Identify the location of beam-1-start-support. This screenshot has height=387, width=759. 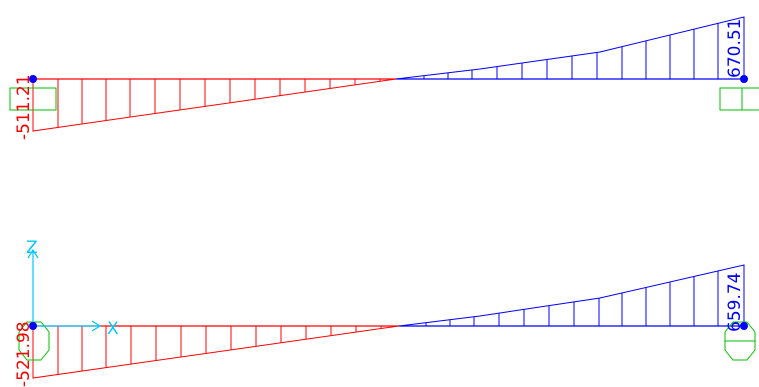
(33, 99).